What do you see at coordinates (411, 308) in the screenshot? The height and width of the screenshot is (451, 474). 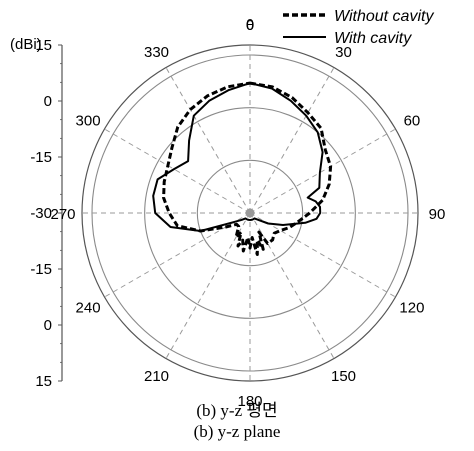 I see `angle-tick-label: 120` at bounding box center [411, 308].